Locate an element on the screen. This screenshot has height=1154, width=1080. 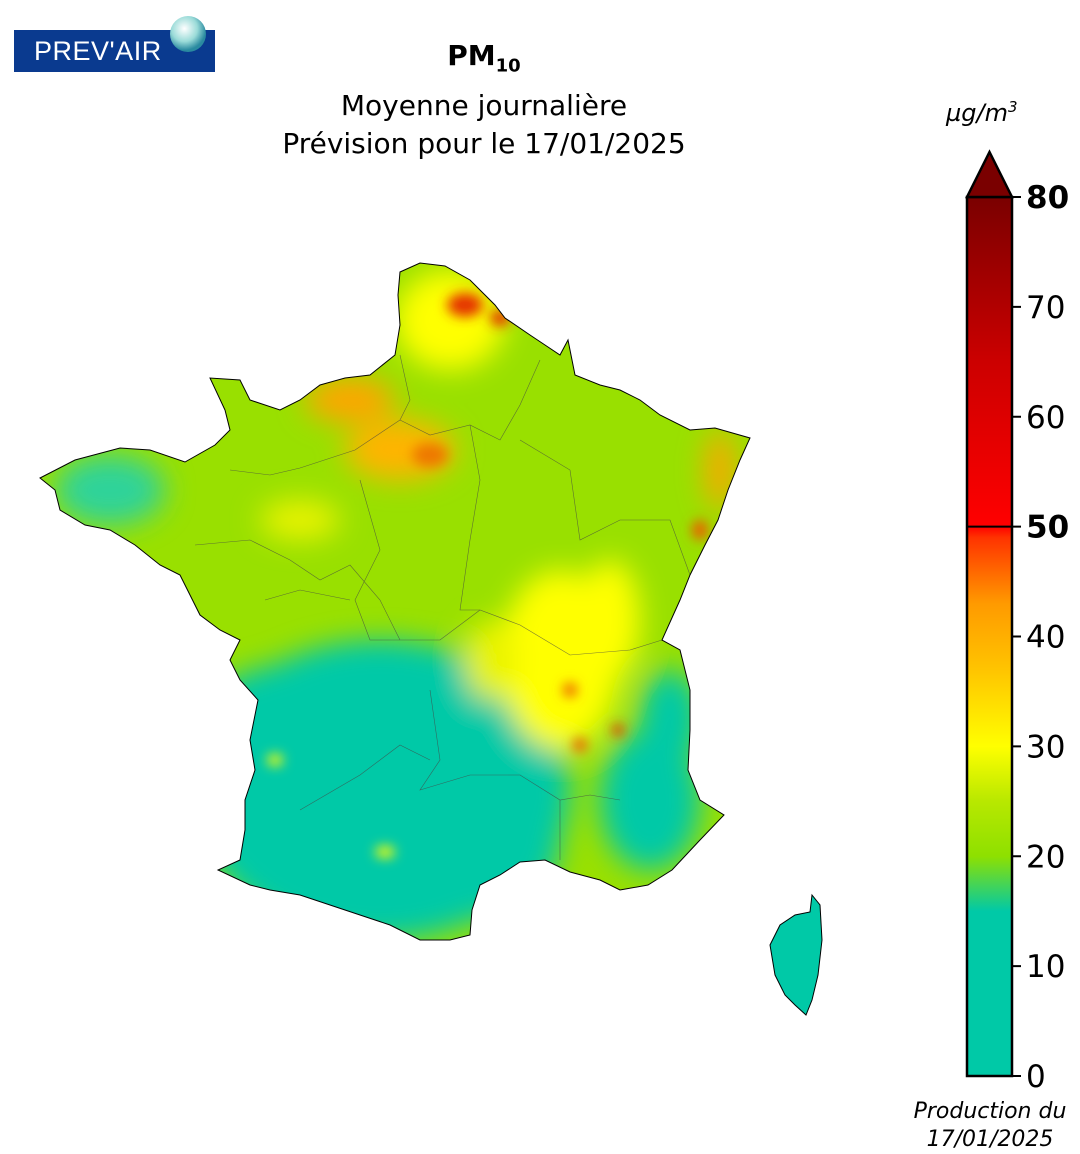
colorbar-tick-label-60: 60 is located at coordinates (1045, 418).